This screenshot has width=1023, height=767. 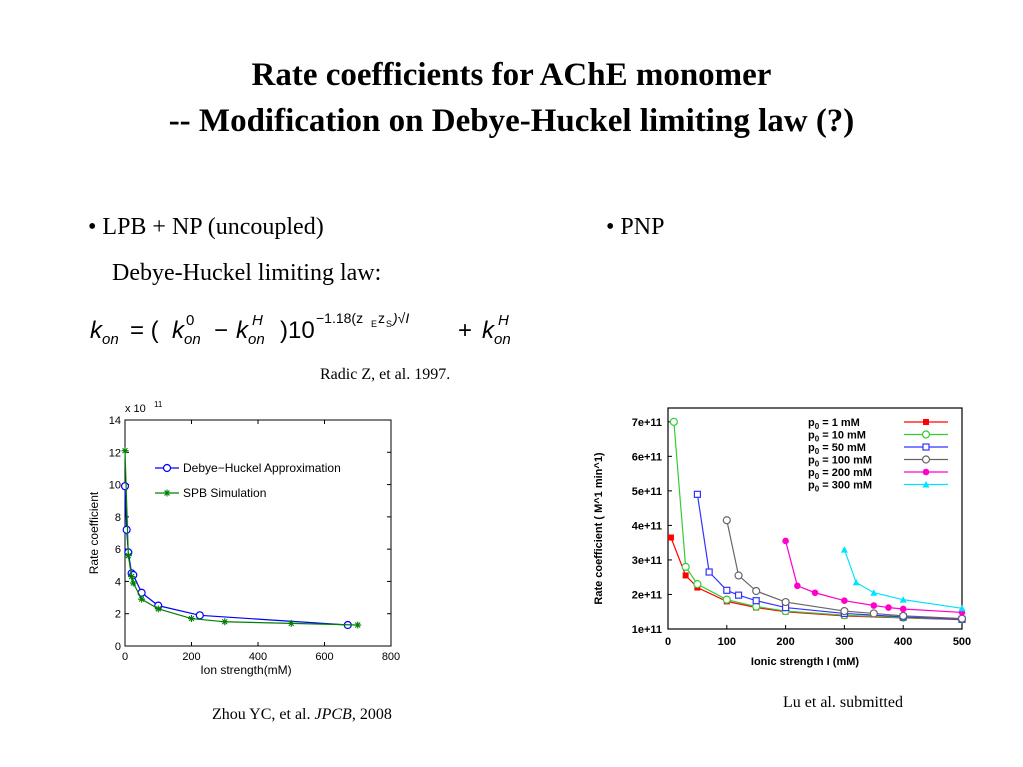 I want to click on legend-entry-5: p0 = 300 mM, so click(x=878, y=487).